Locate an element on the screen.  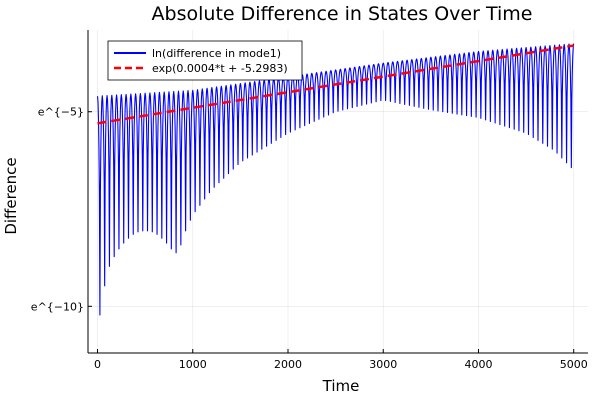
legend-box is located at coordinates (205, 60).